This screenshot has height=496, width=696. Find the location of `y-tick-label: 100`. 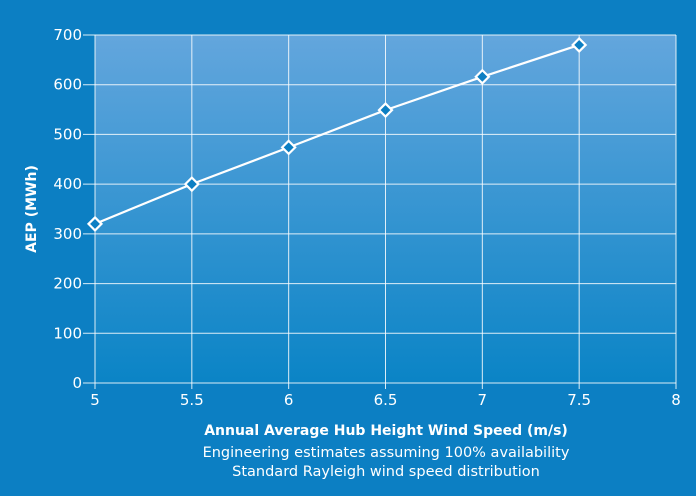

y-tick-label: 100 is located at coordinates (67, 333).